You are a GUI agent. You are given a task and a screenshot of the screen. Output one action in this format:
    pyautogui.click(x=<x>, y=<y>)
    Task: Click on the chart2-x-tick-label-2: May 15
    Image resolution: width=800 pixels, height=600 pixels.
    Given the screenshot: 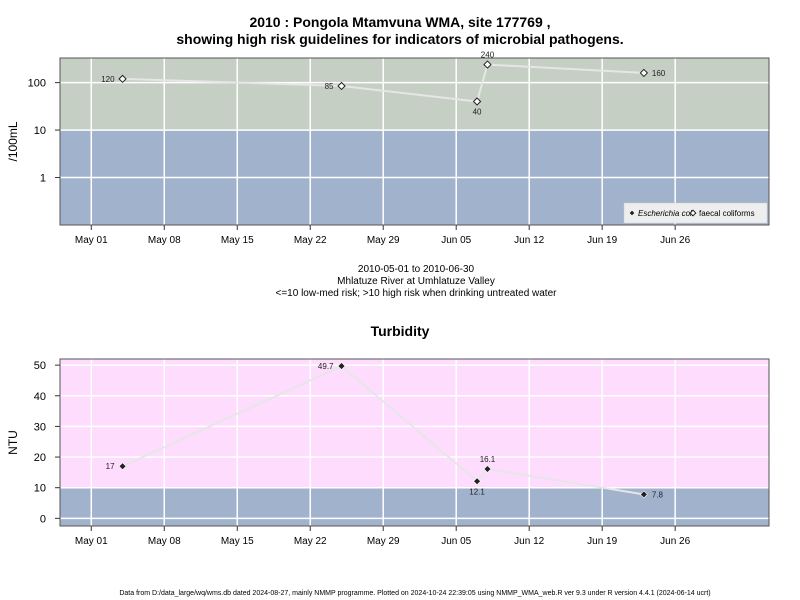 What is the action you would take?
    pyautogui.click(x=237, y=541)
    